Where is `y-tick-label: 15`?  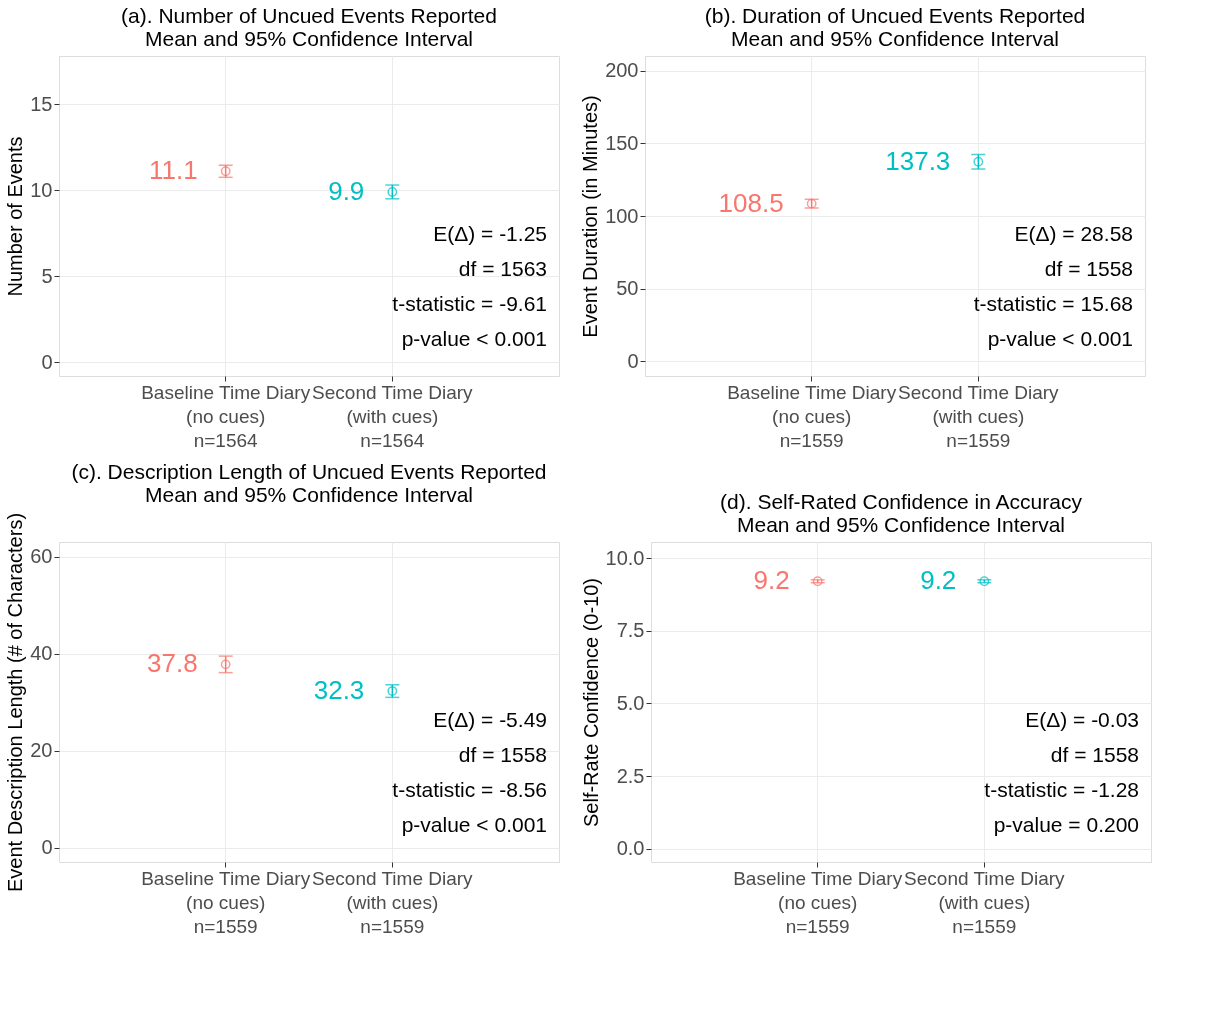
y-tick-label: 15 is located at coordinates (41, 103).